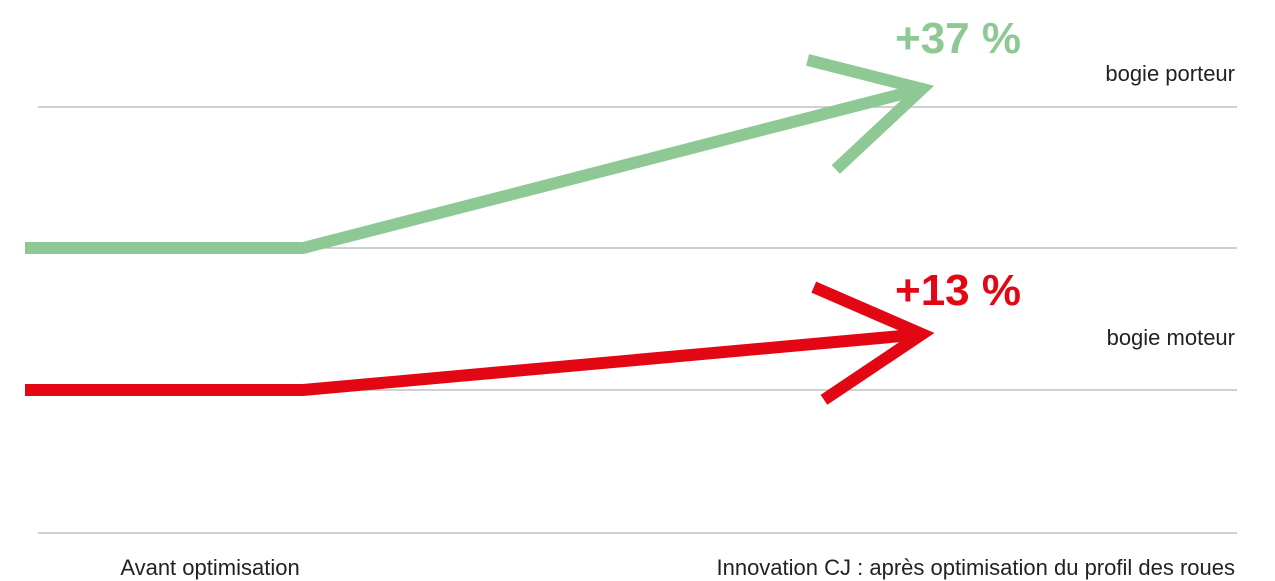 The image size is (1275, 581). I want to click on arrow-head-bogie-moteur, so click(873, 343).